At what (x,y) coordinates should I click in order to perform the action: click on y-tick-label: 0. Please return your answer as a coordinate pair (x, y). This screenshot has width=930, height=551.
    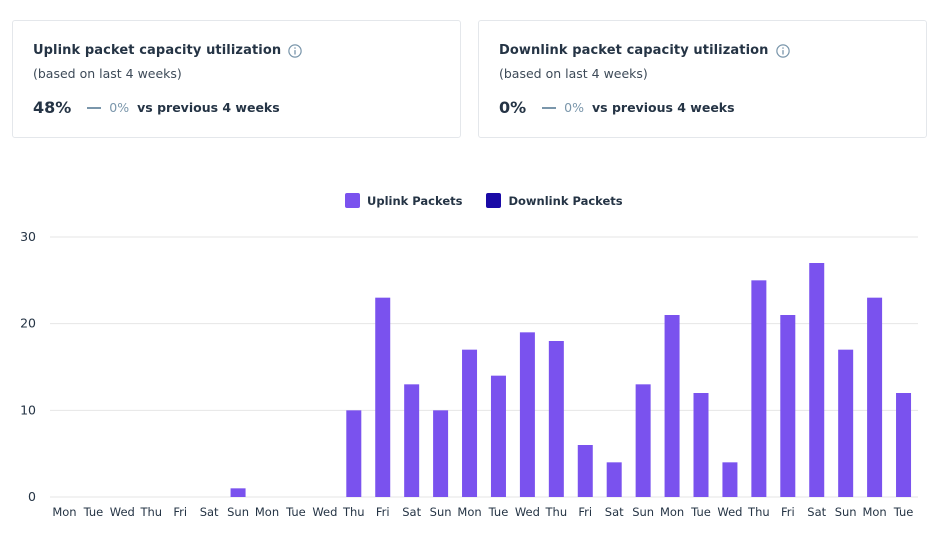
    Looking at the image, I should click on (32, 496).